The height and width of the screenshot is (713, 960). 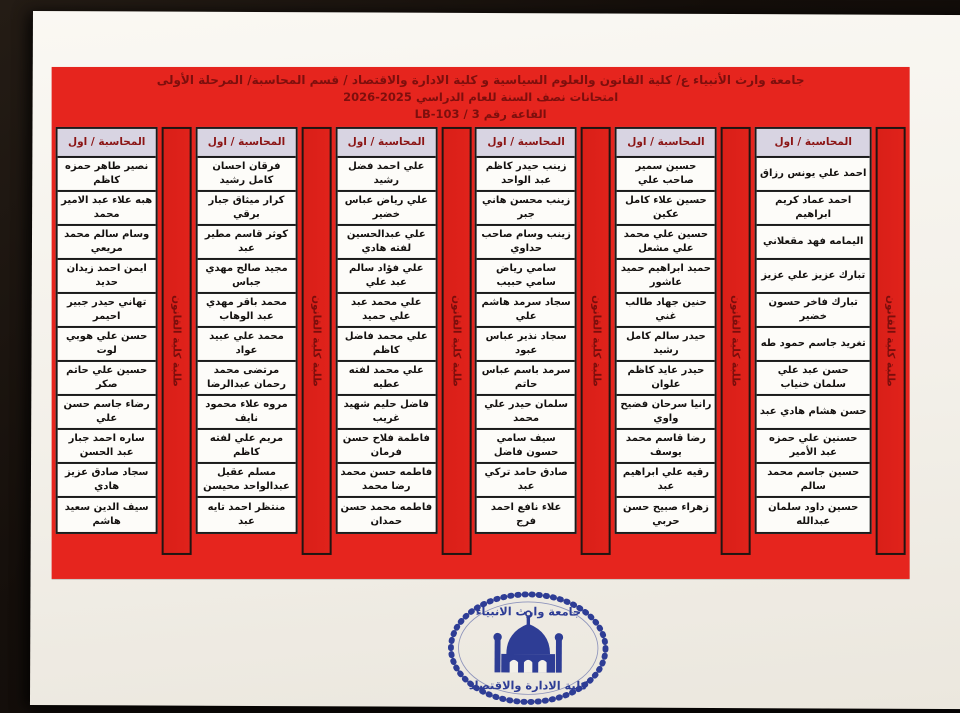 What do you see at coordinates (106, 276) in the screenshot?
I see `student-name-cell: ايمن احمد زيدان حديد` at bounding box center [106, 276].